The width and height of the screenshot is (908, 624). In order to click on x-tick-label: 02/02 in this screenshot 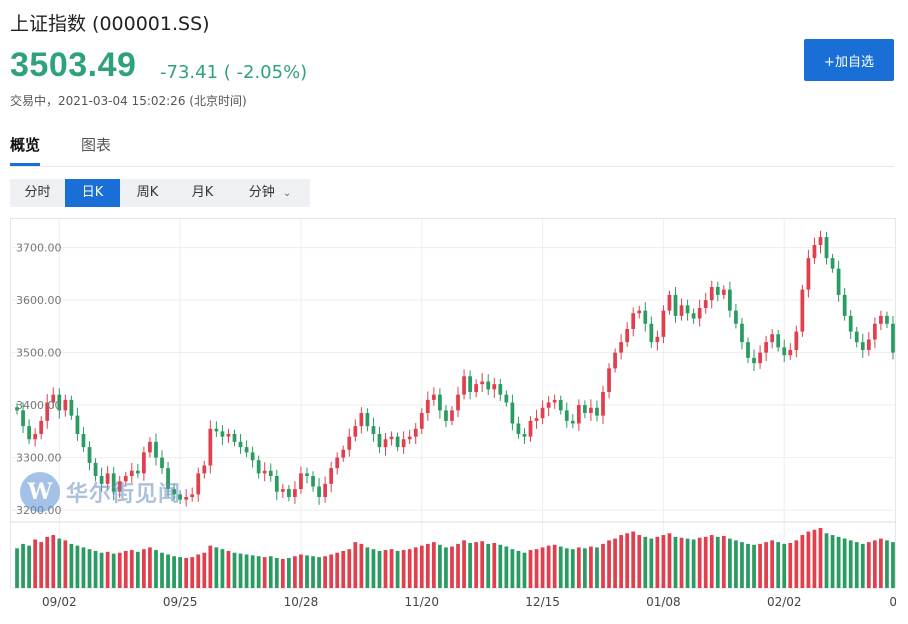, I will do `click(784, 602)`.